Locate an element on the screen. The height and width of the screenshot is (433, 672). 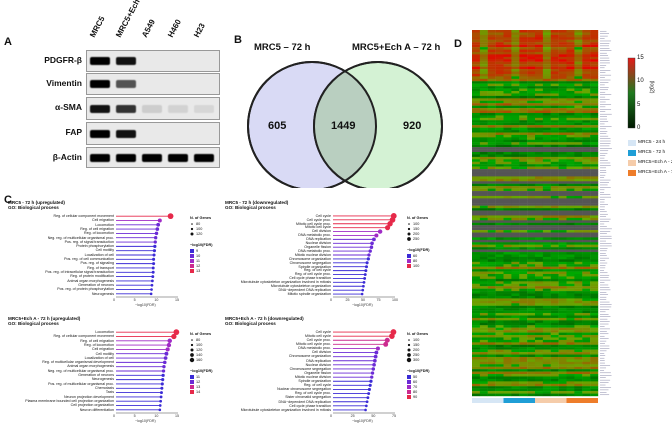
go-term-label: Chromosome segregation is located at coordinates (310, 368).